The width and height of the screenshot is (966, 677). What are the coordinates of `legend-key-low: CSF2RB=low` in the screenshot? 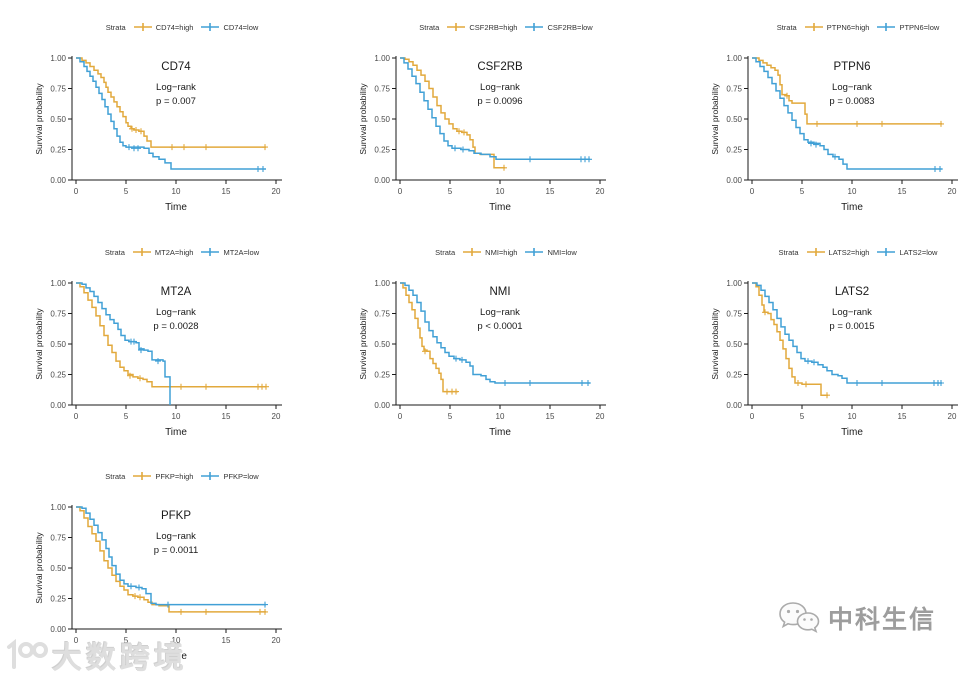 It's located at (558, 27).